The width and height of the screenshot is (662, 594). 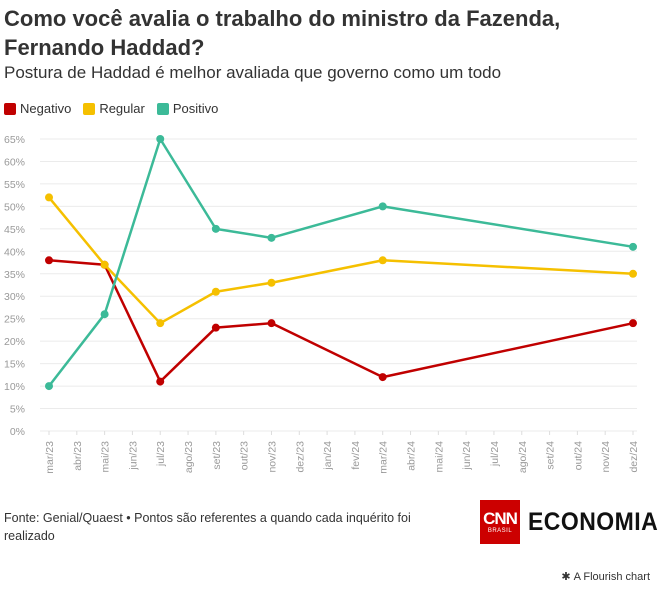 I want to click on x-tick-label: dez/24, so click(x=634, y=457).